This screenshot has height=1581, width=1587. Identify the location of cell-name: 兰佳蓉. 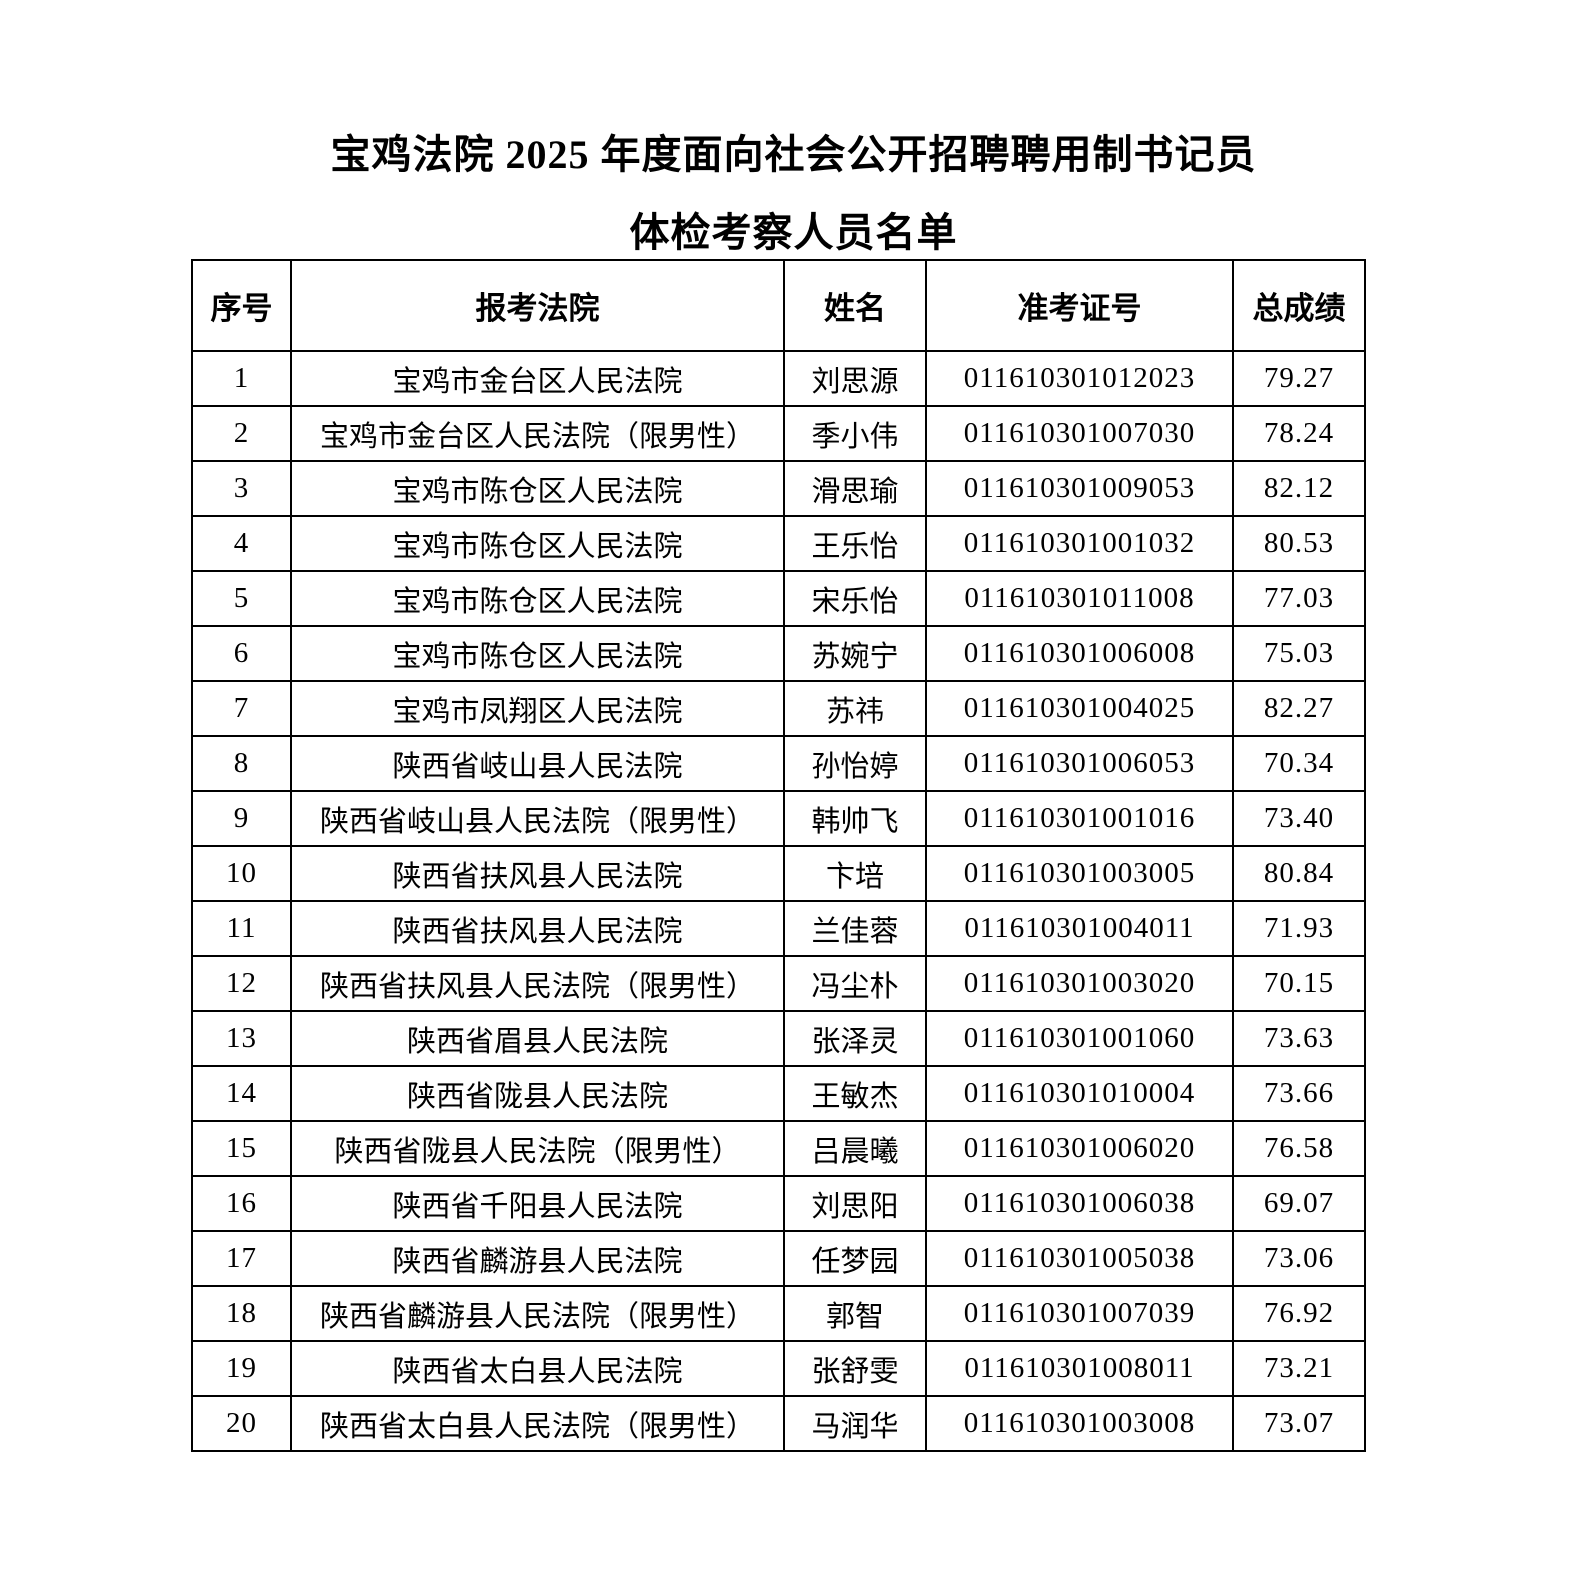
(855, 928).